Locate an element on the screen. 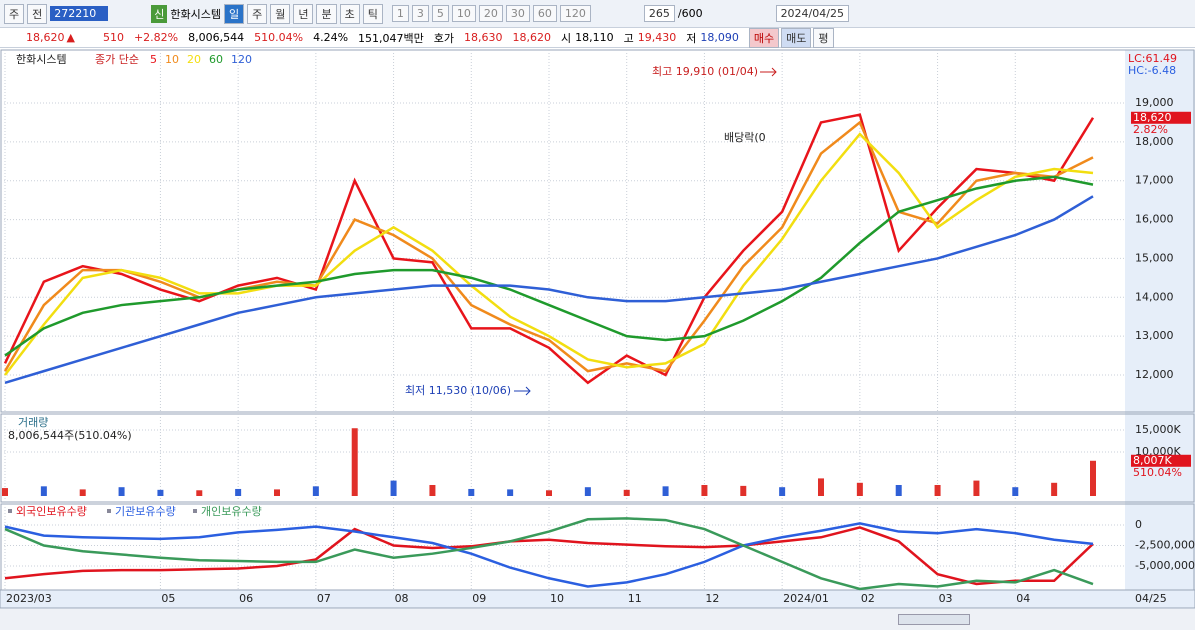 This screenshot has height=630, width=1195. y-tick-label: -5,000,000 is located at coordinates (1165, 565).